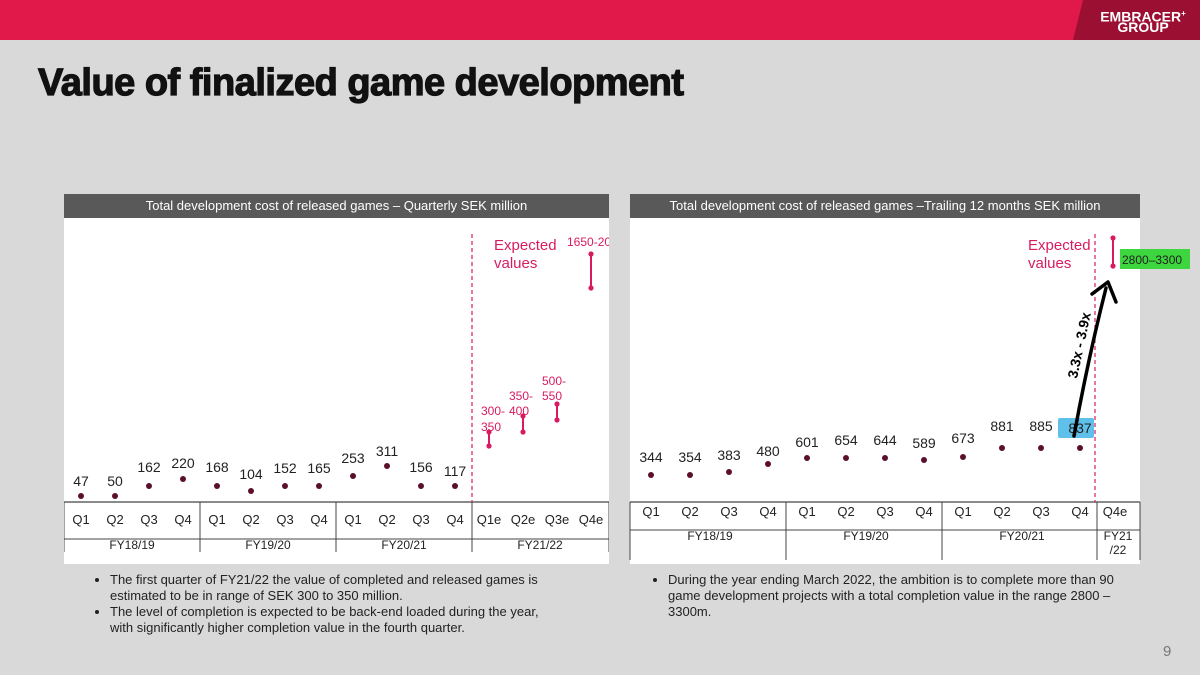 This screenshot has height=675, width=1200. What do you see at coordinates (217, 467) in the screenshot?
I see `left-data-label: 168` at bounding box center [217, 467].